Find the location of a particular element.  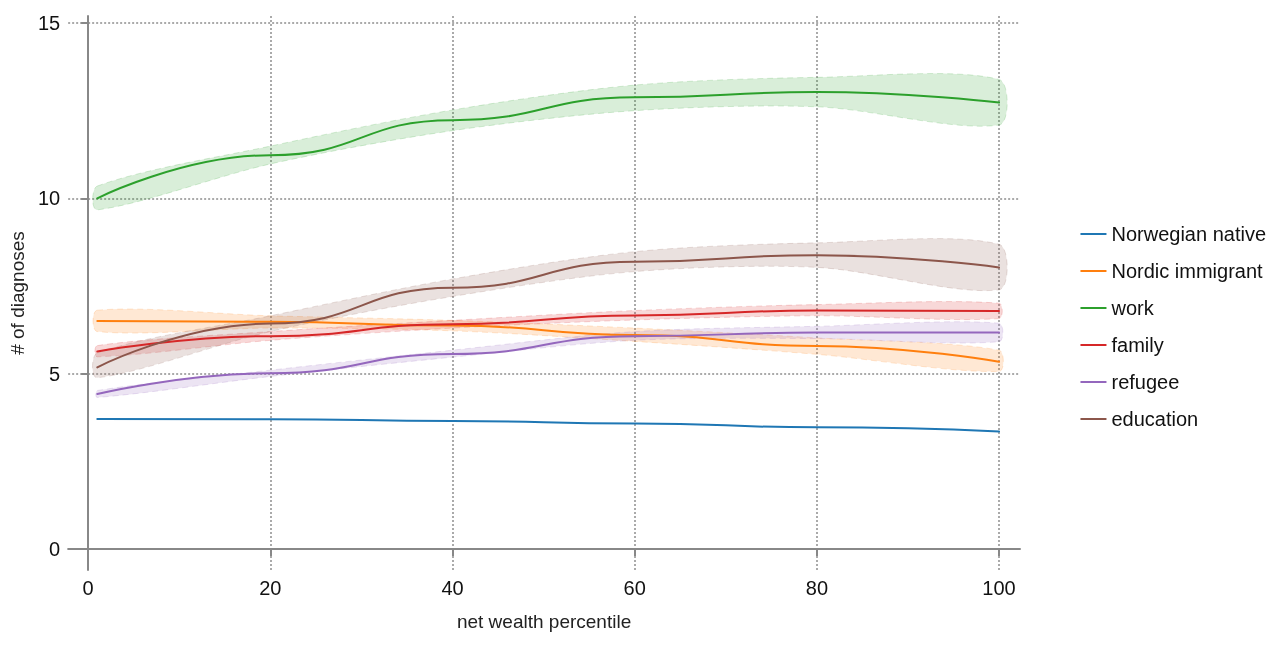

y-tick-label: 5 is located at coordinates (55, 373).